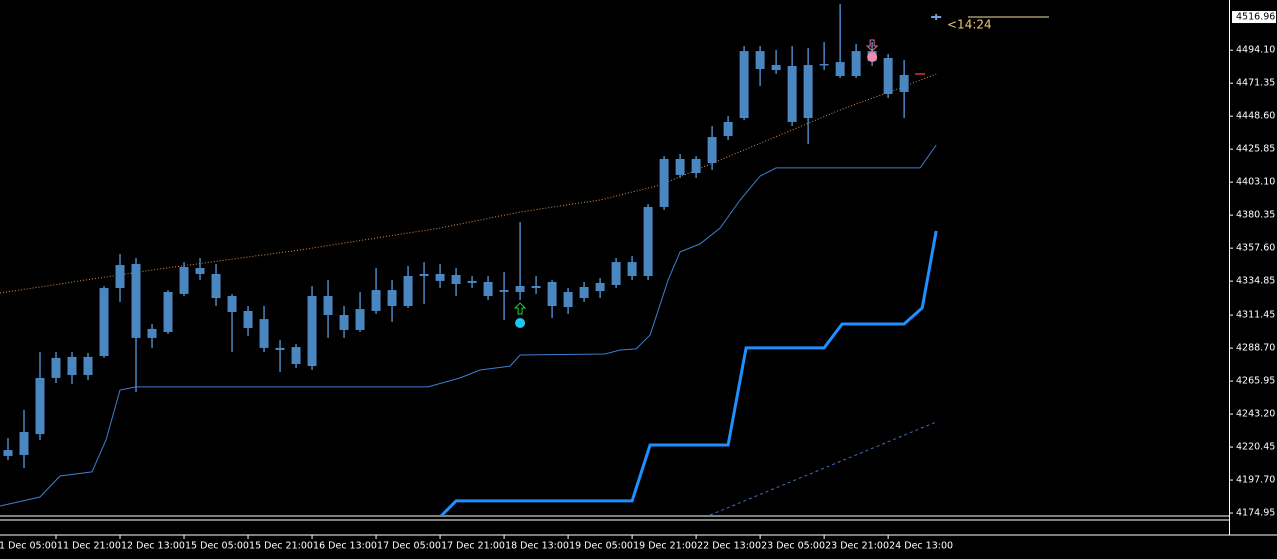 The height and width of the screenshot is (559, 1277). What do you see at coordinates (1255, 414) in the screenshot?
I see `y-tick-label: 4243.20` at bounding box center [1255, 414].